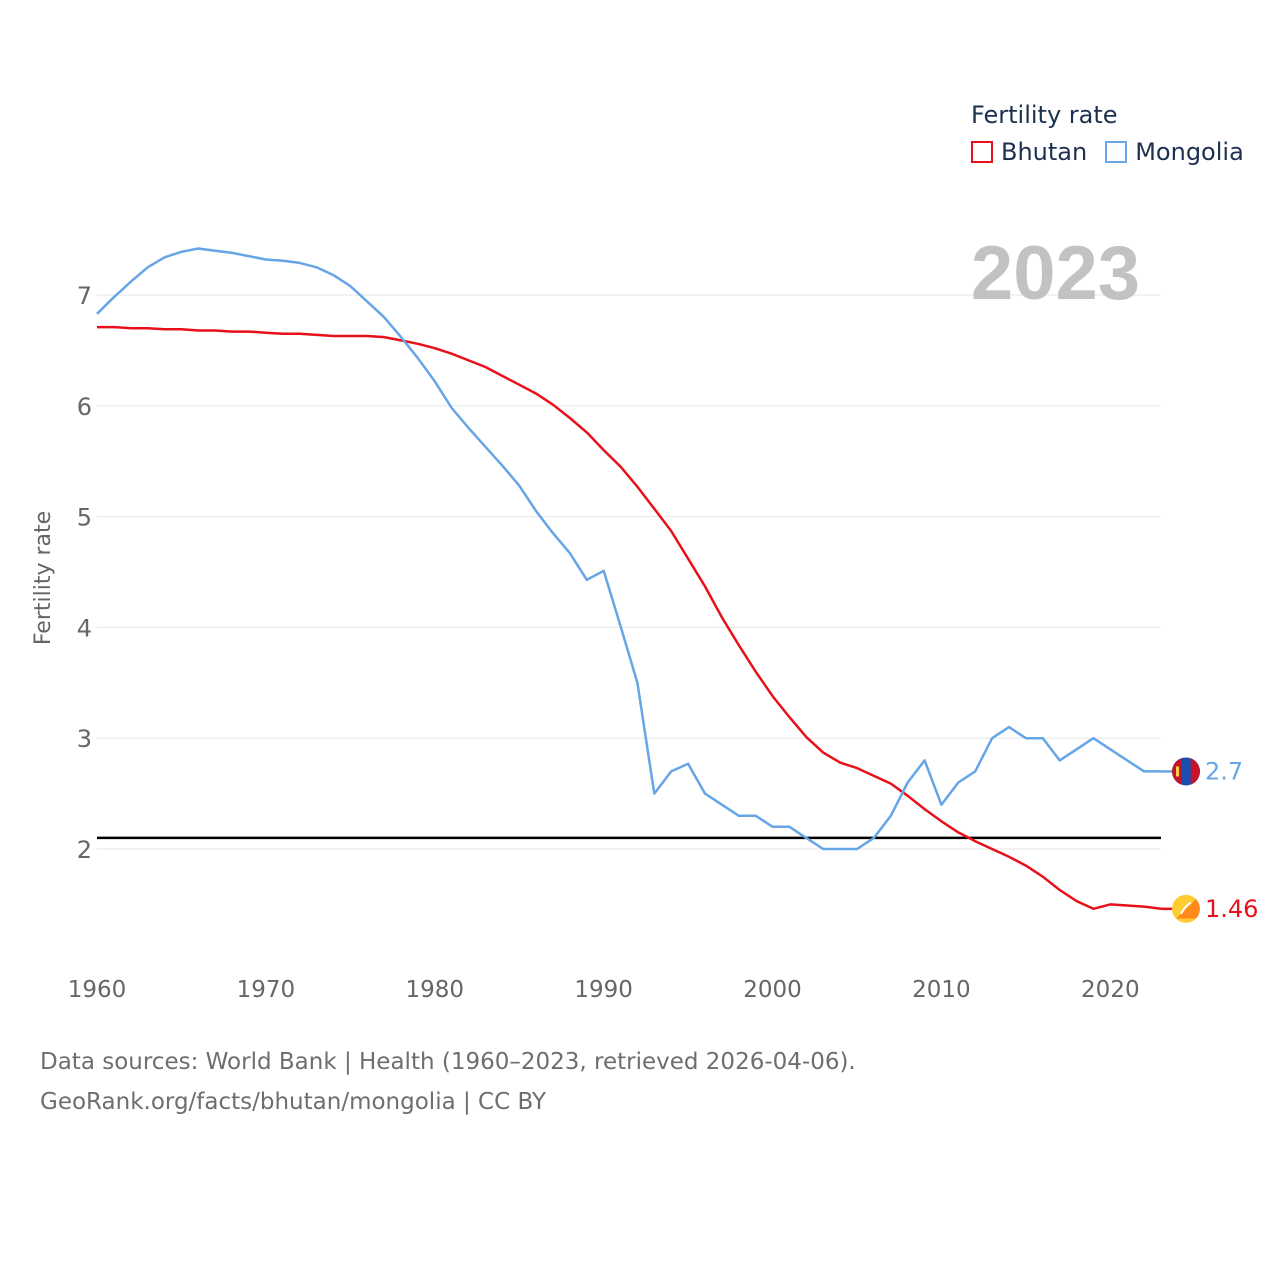 This screenshot has height=1280, width=1280. Describe the element at coordinates (97, 990) in the screenshot. I see `x-tick-label: 1960` at that location.